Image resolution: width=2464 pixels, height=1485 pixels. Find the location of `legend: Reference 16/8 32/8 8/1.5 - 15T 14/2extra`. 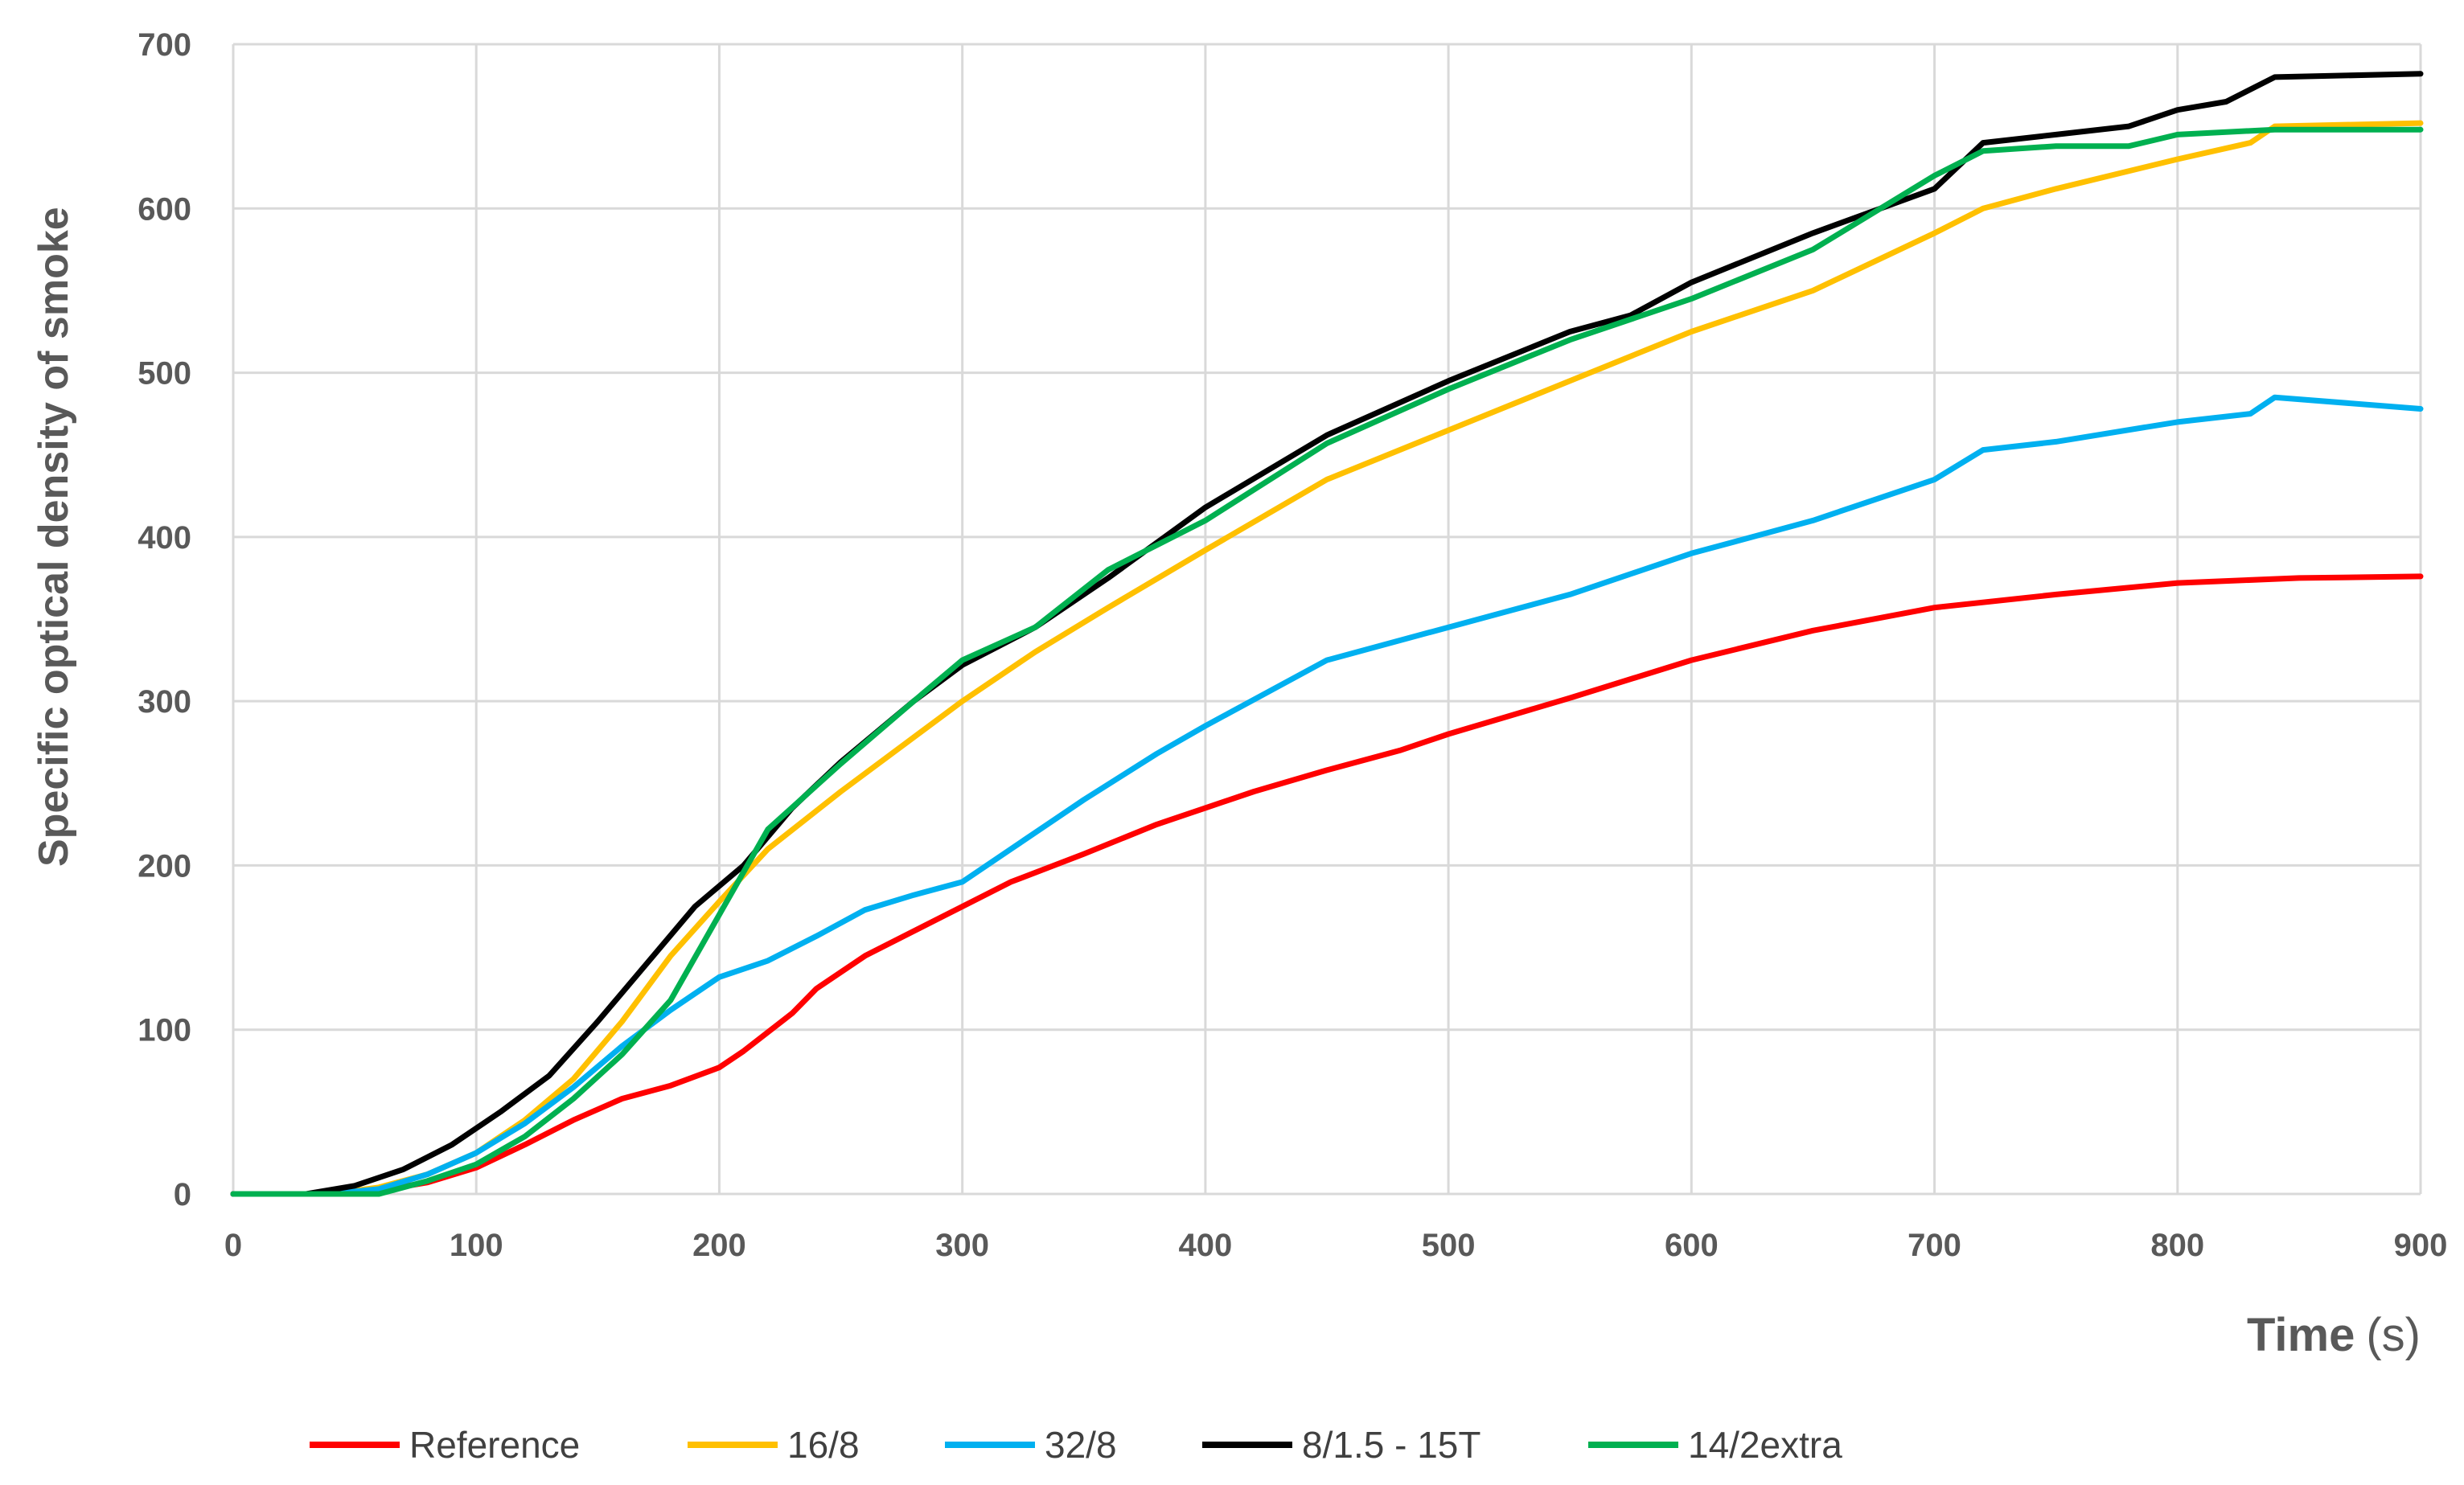

legend: Reference 16/8 32/8 8/1.5 - 15T 14/2extra is located at coordinates (1076, 1445).